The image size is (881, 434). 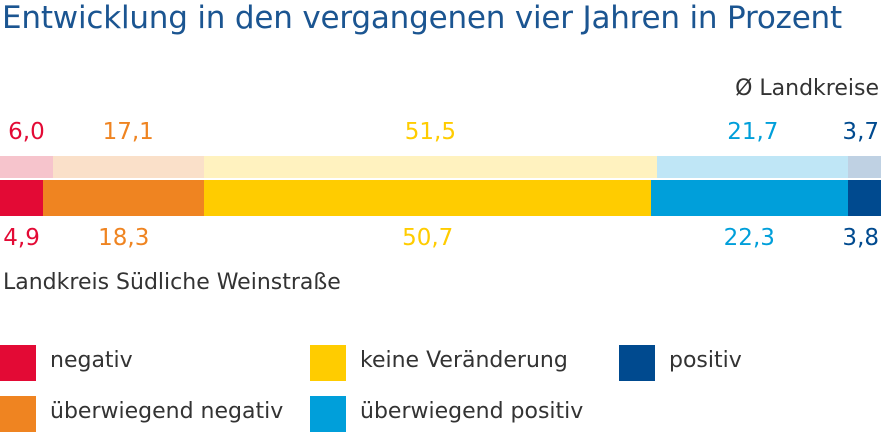 I want to click on legend-label: überwiegend positiv, so click(x=472, y=411).